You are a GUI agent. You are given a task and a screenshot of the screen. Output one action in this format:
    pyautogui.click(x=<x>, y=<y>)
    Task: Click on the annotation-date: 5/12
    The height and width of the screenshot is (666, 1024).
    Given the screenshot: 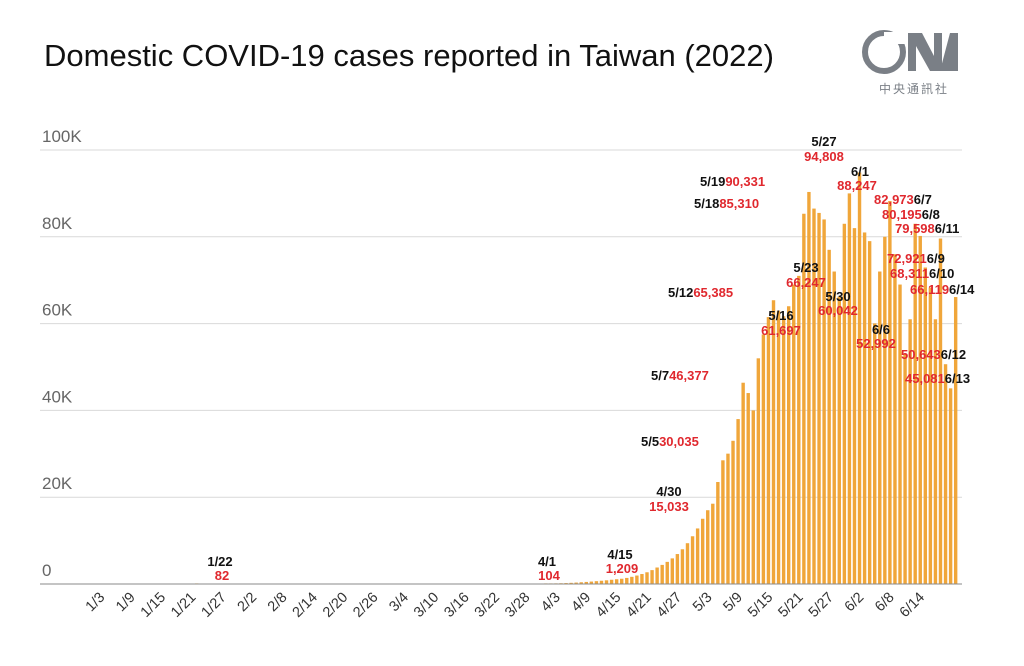 What is the action you would take?
    pyautogui.click(x=680, y=292)
    